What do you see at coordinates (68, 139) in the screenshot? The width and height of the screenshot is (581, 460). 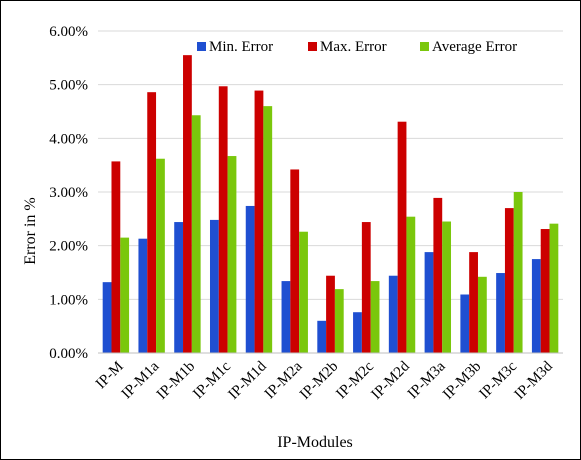 I see `y-tick-label: 4.00%` at bounding box center [68, 139].